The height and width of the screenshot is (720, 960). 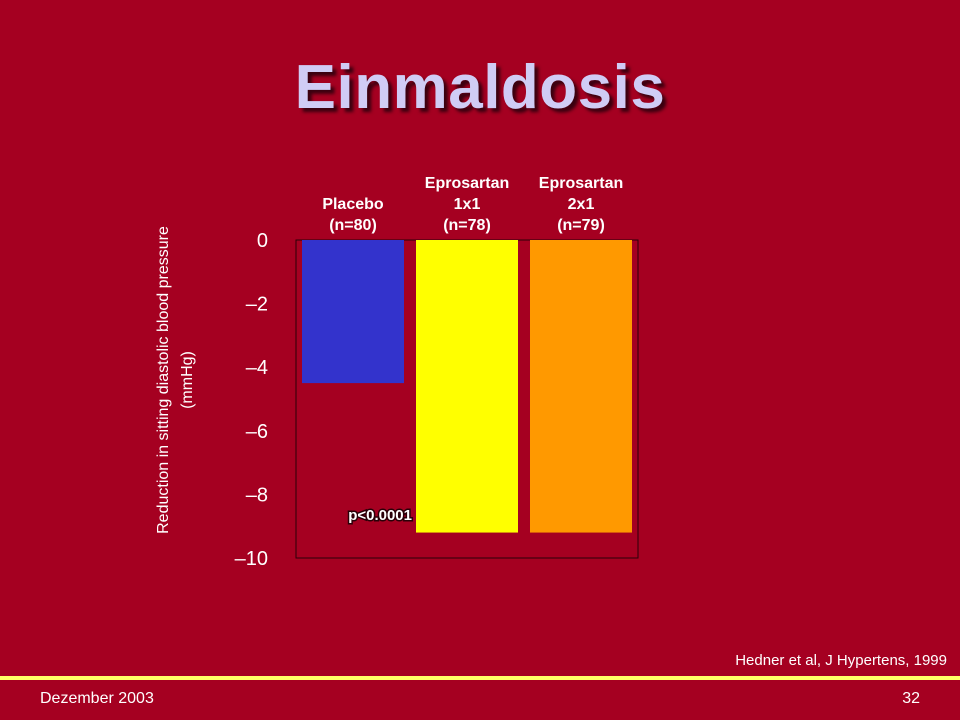 I want to click on category-label: 1x1, so click(x=467, y=204).